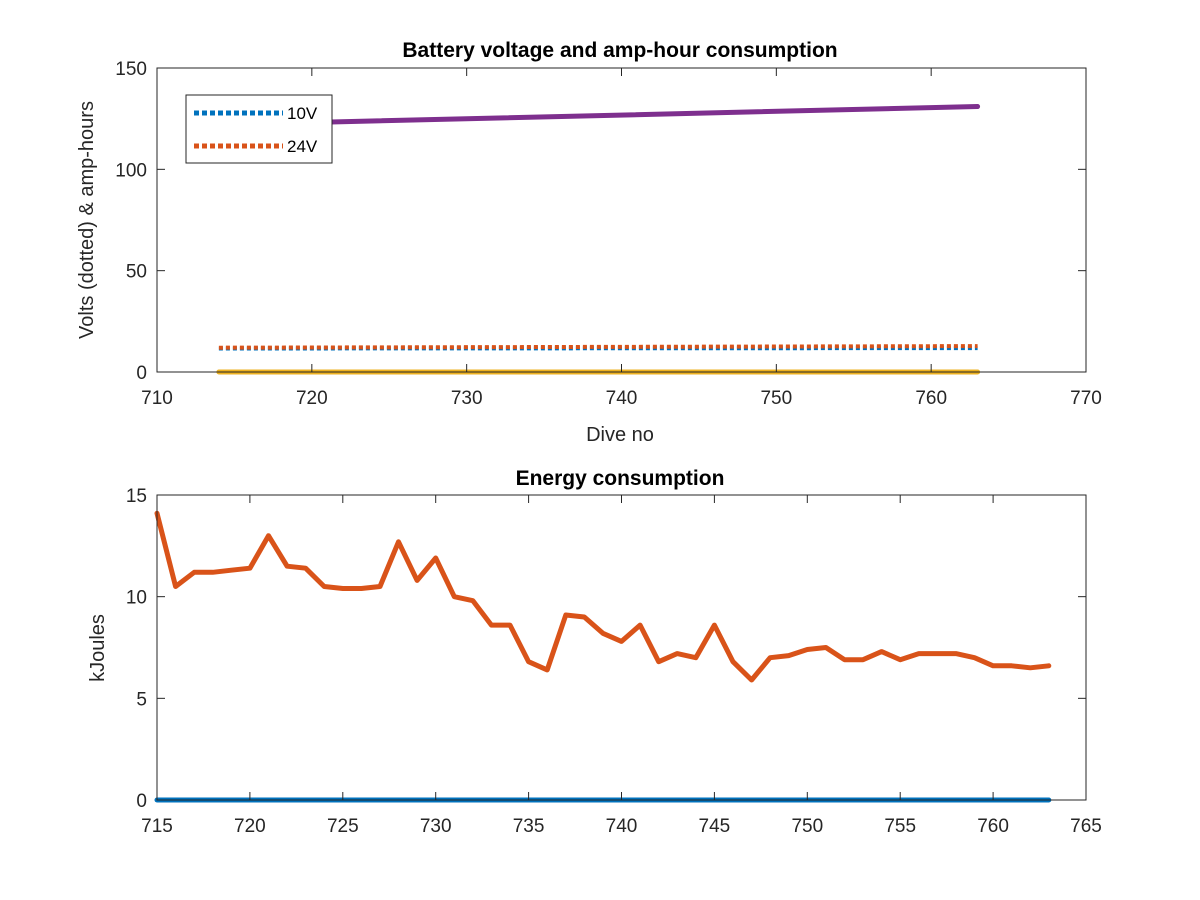 This screenshot has height=900, width=1200. I want to click on y-tick-label: 15, so click(136, 496).